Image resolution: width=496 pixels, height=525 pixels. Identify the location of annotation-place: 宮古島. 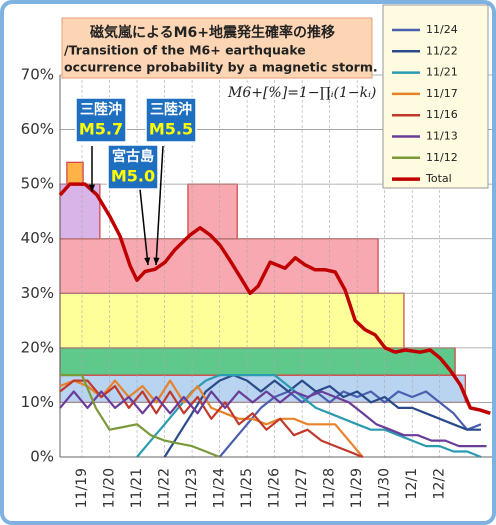
(133, 156).